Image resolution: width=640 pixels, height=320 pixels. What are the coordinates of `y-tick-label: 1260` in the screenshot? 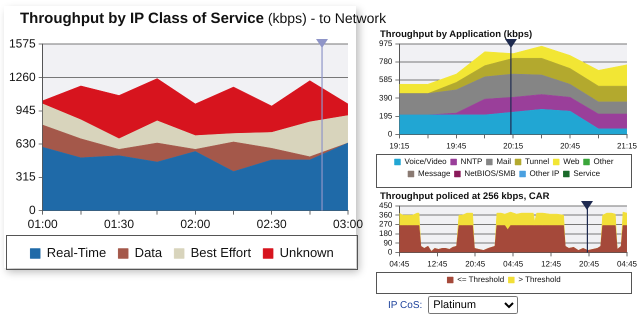 It's located at (22, 77).